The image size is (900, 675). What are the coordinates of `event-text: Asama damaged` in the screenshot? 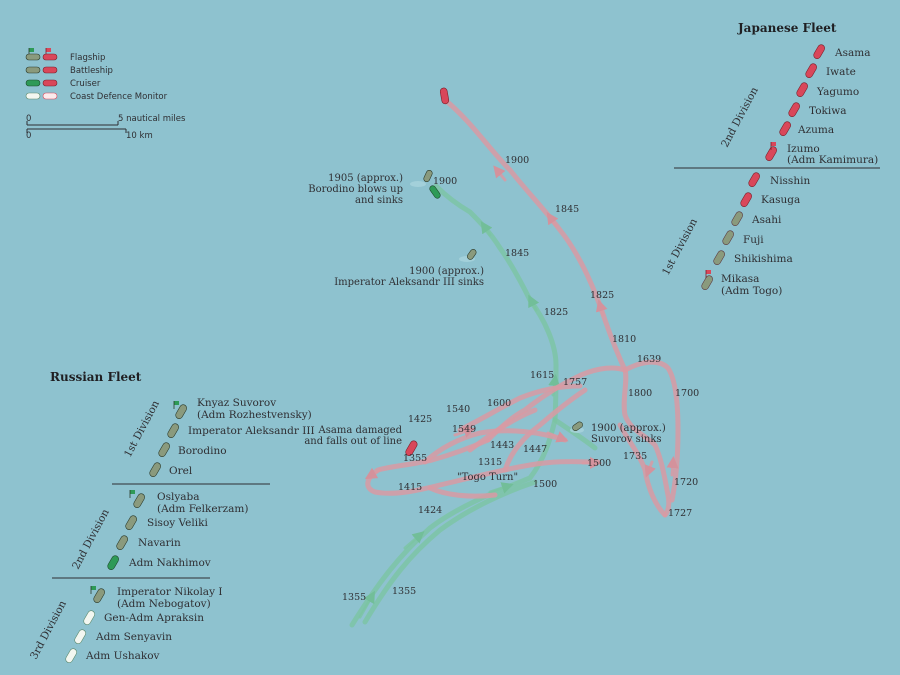 It's located at (360, 430).